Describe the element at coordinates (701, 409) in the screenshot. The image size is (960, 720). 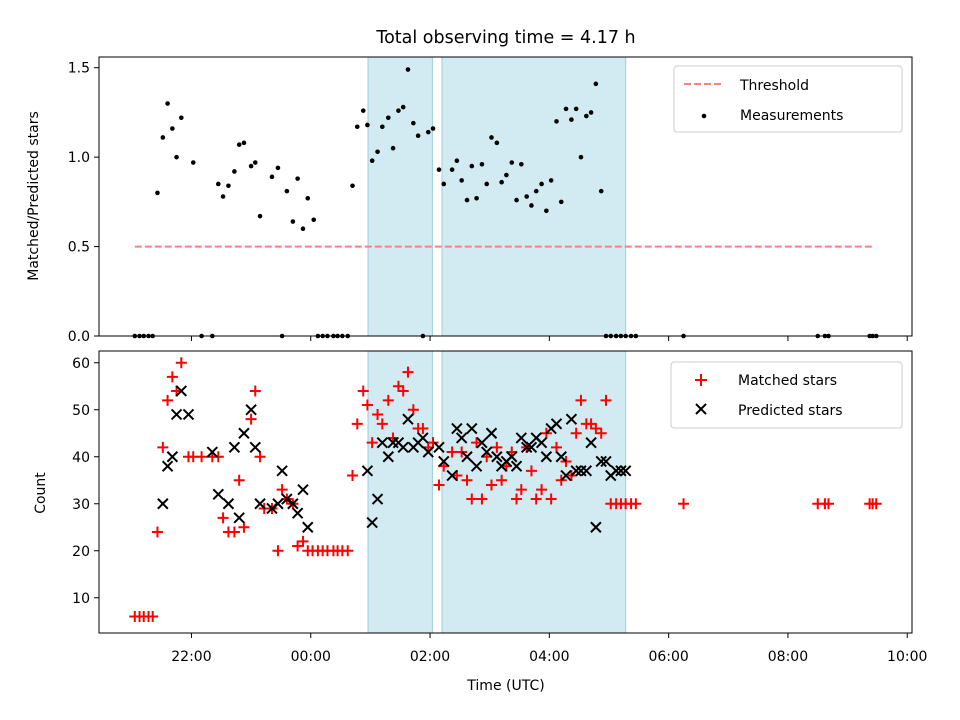
I see `predicted-legend-marker` at that location.